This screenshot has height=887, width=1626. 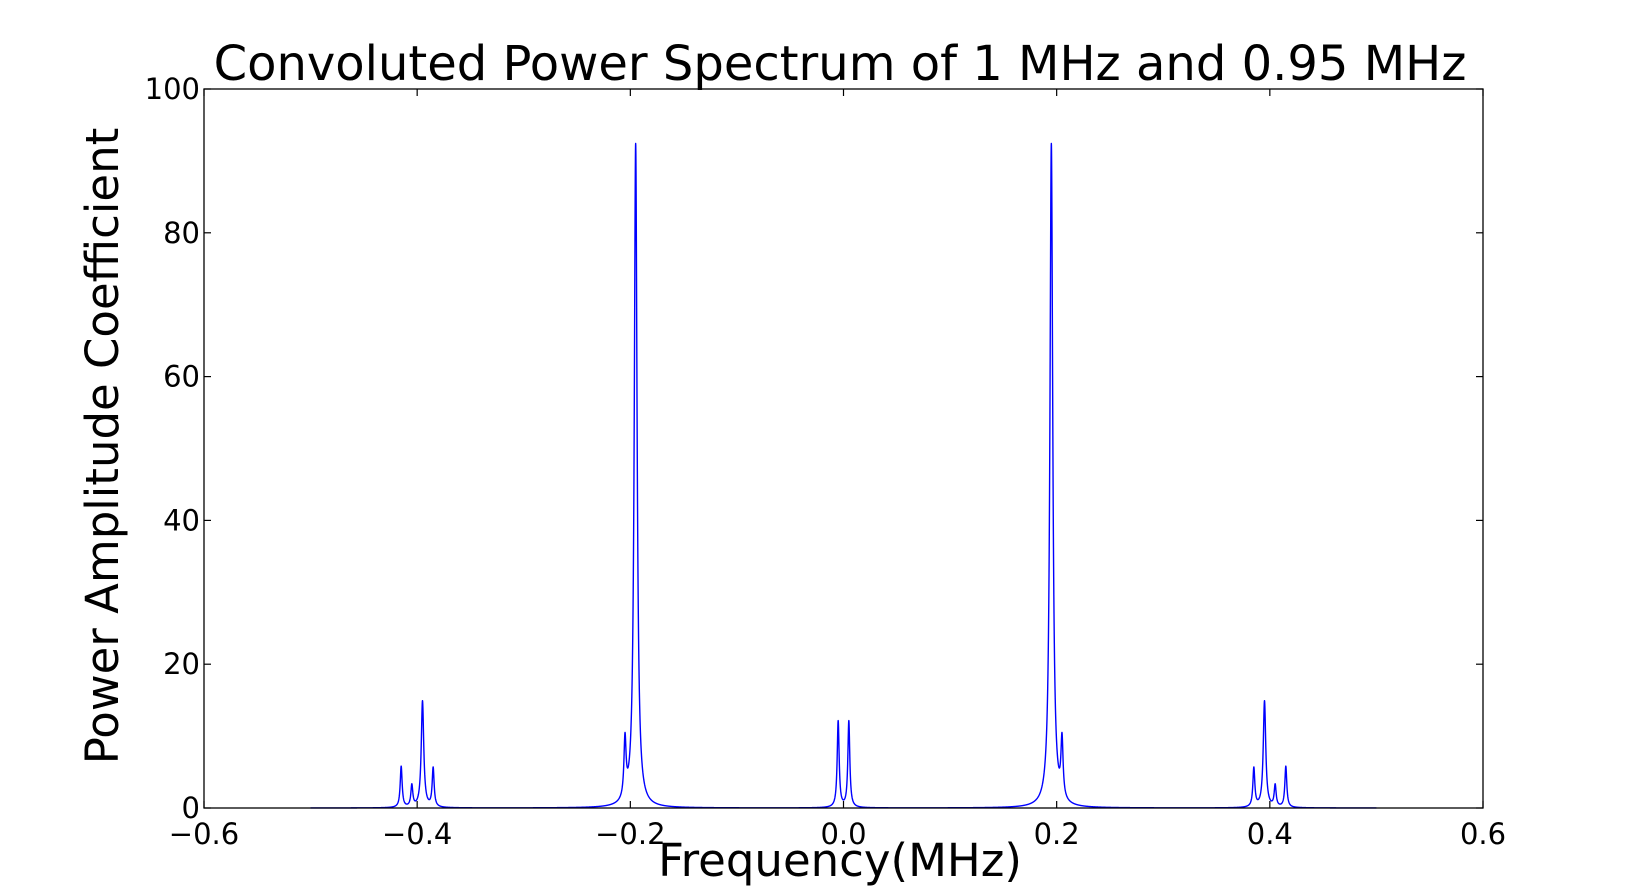 I want to click on y-tick-label: 0, so click(x=191, y=808).